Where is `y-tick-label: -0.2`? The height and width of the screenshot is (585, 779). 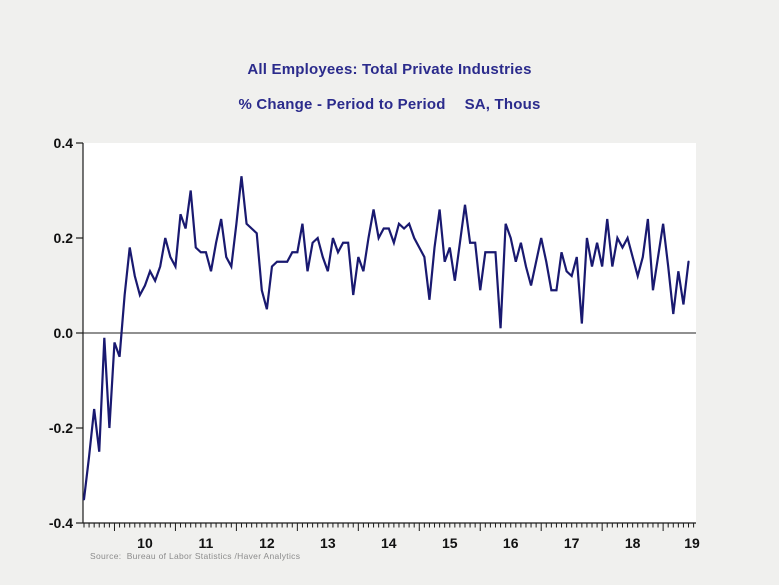
y-tick-label: -0.2 is located at coordinates (61, 428).